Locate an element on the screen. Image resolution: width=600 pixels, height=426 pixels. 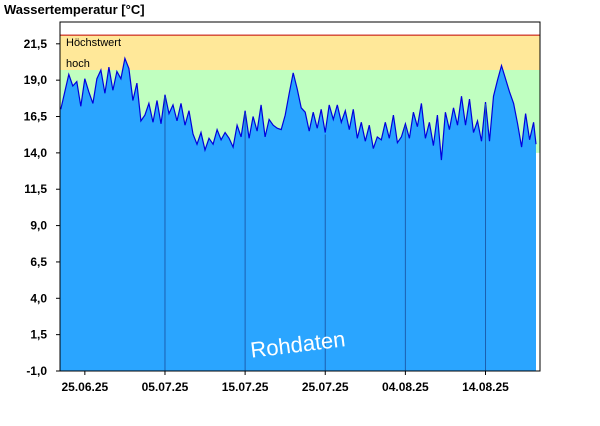
x-tick-label: 25.06.25 is located at coordinates (84, 387).